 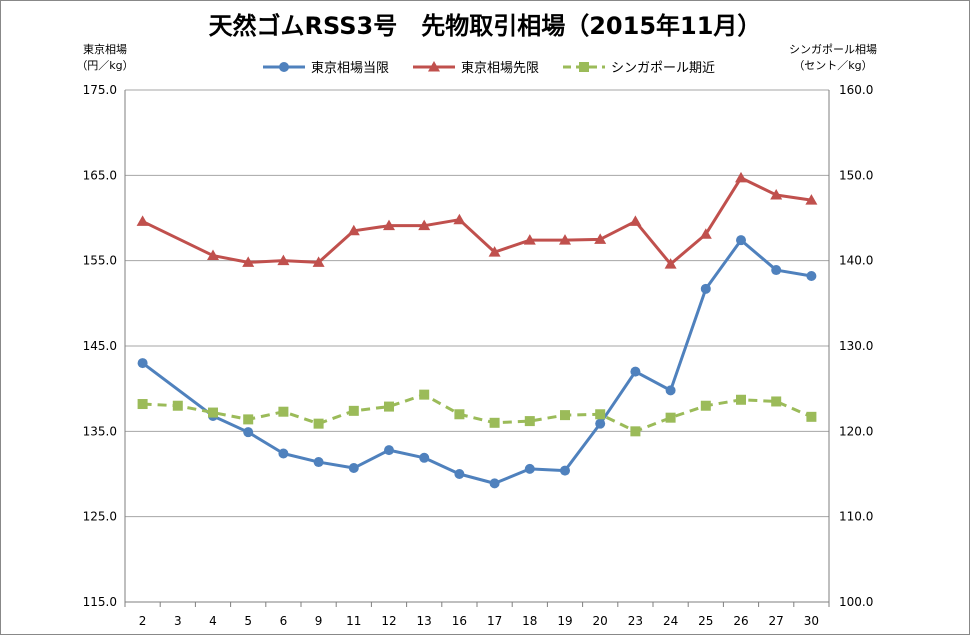 I want to click on x-tick-label: 27, so click(x=776, y=621).